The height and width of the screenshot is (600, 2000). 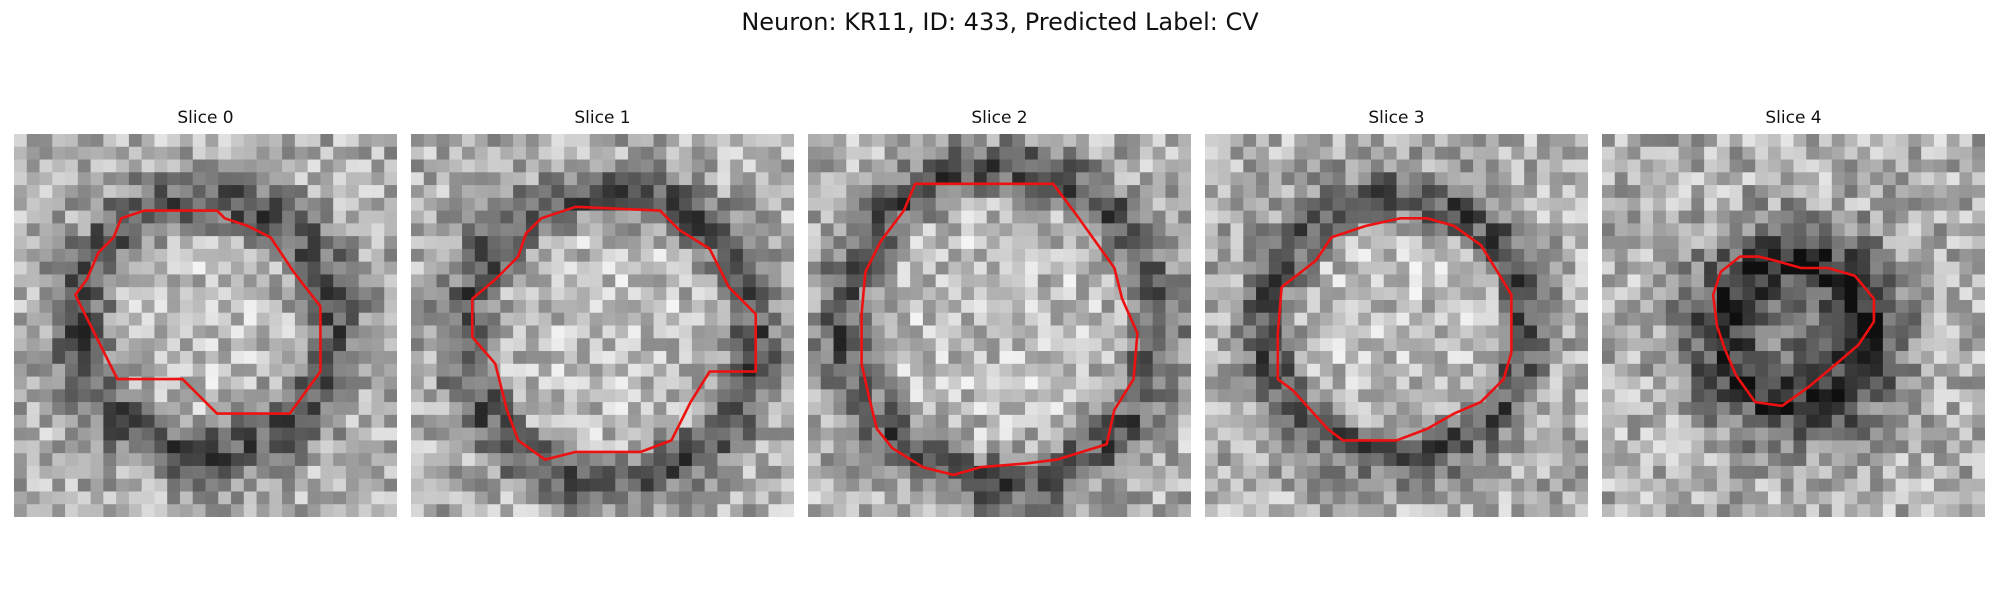 I want to click on slice-panel-3: Slice 3, so click(x=1396, y=313).